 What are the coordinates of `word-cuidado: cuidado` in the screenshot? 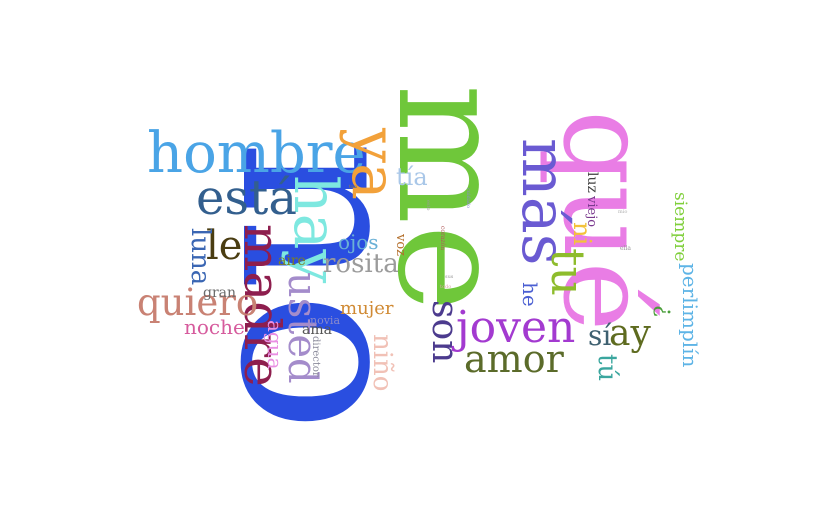 It's located at (468, 198).